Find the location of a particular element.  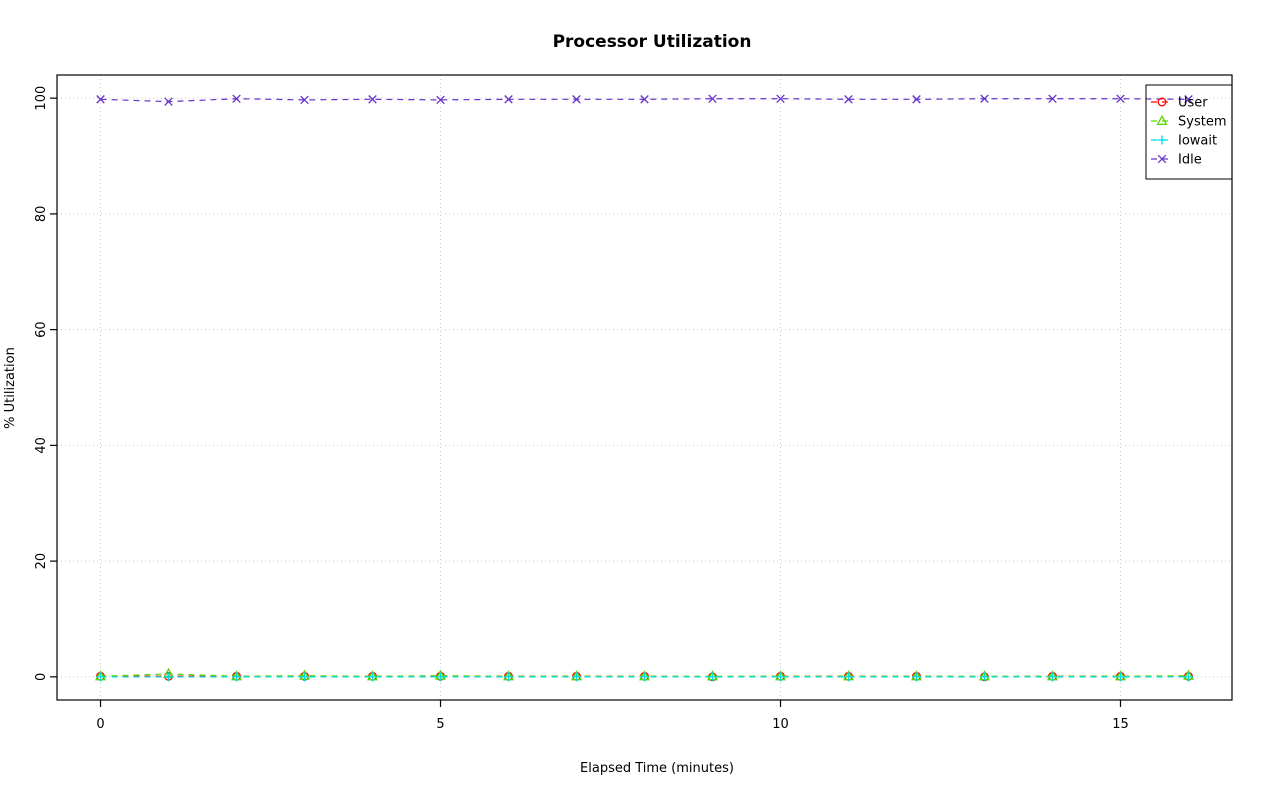

legend-entry-system: System is located at coordinates (1188, 122).